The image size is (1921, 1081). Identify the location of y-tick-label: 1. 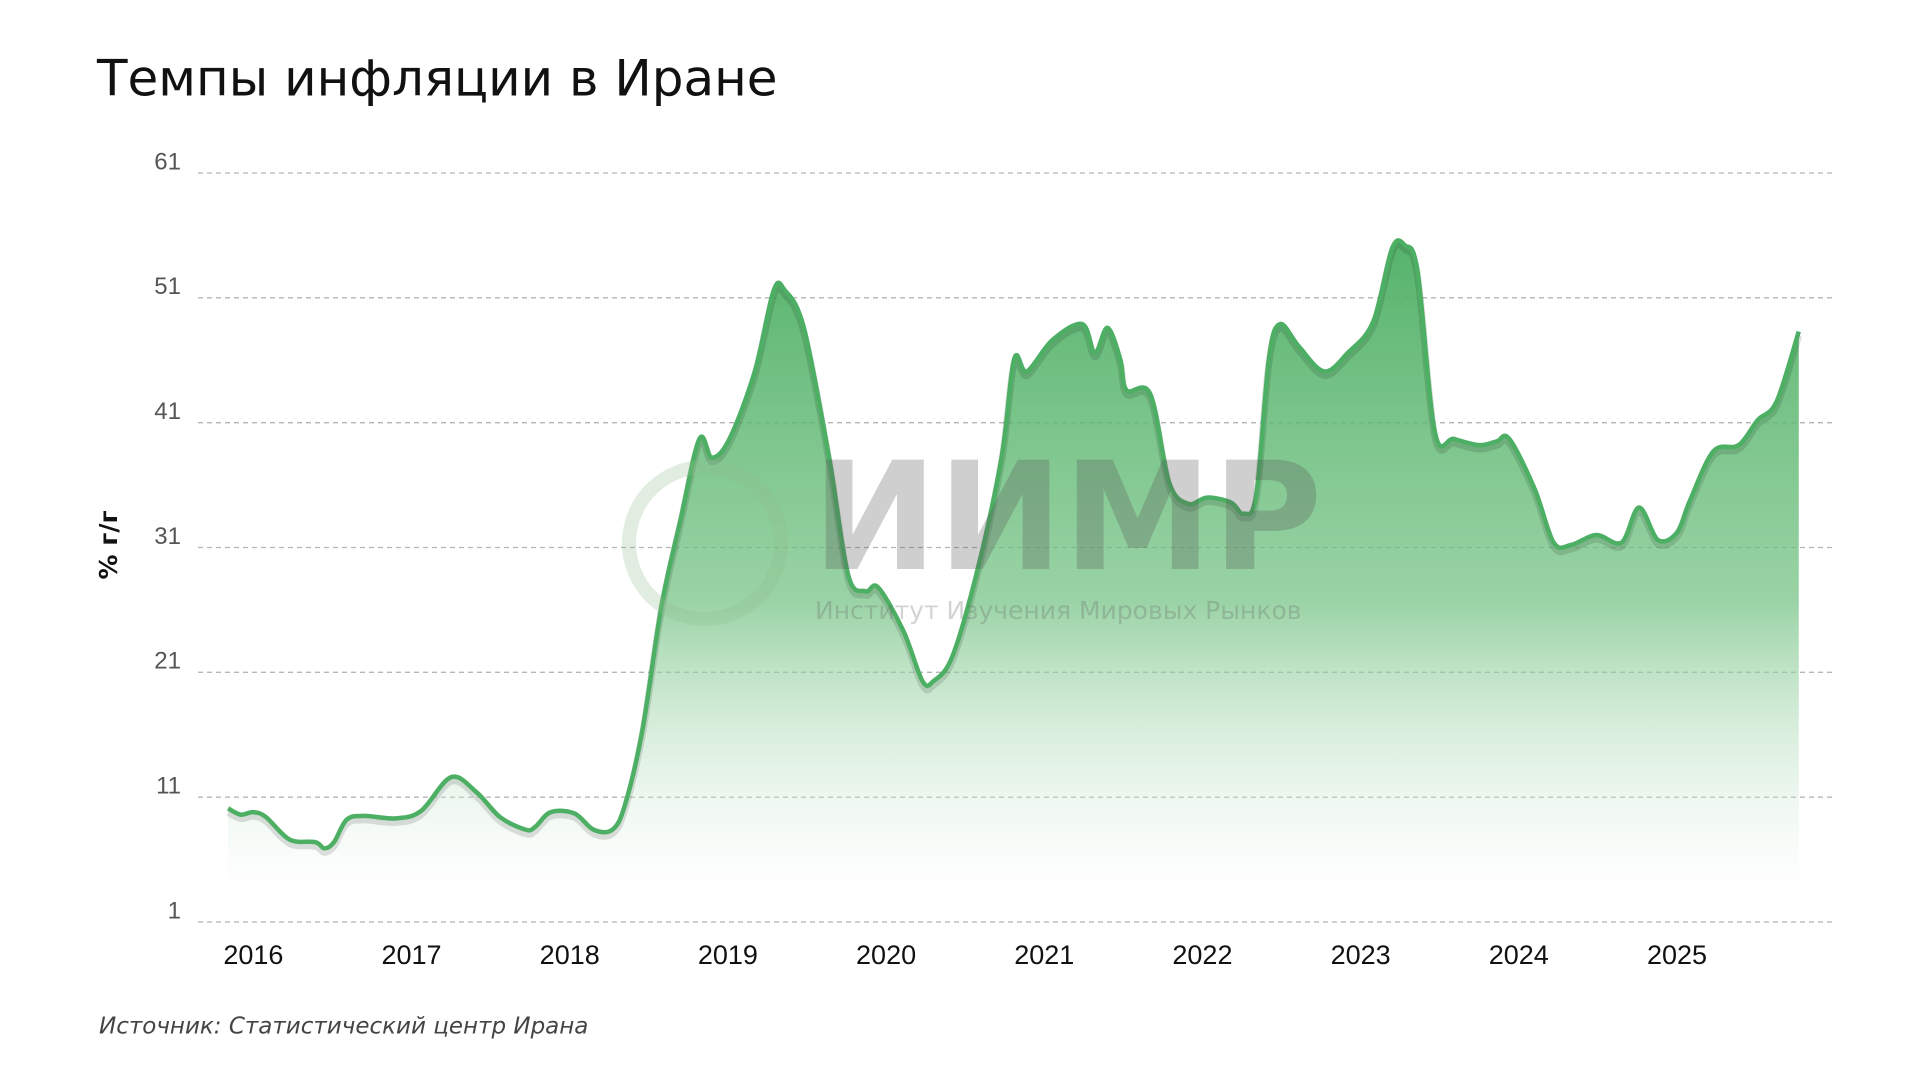
(174, 910).